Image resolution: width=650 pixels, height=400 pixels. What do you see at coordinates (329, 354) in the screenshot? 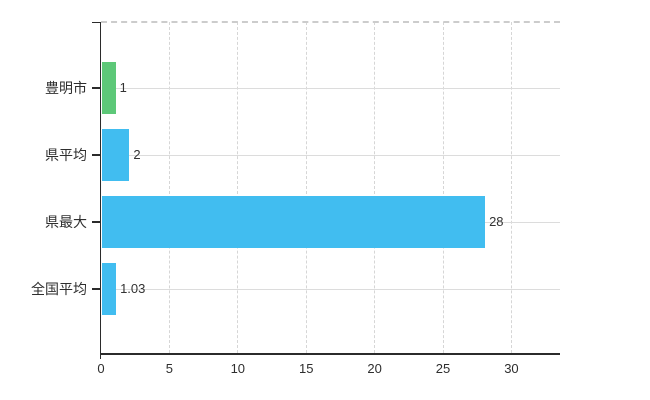
I see `x-axis` at bounding box center [329, 354].